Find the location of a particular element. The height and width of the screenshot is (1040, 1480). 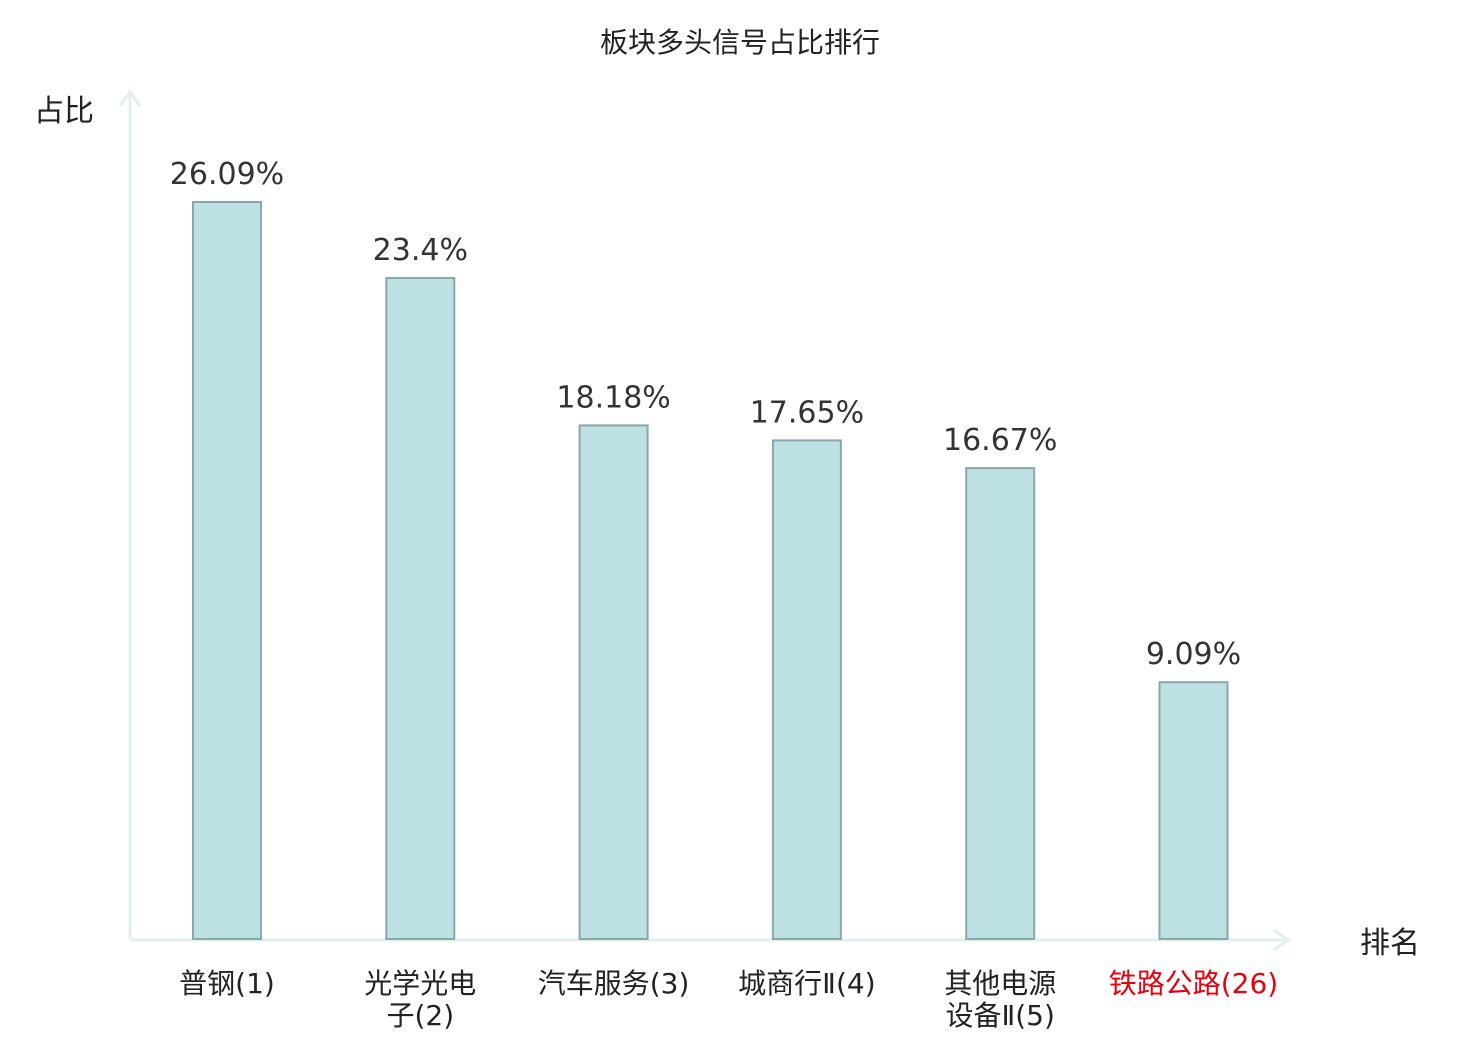

value-label: 18.18% is located at coordinates (613, 397).